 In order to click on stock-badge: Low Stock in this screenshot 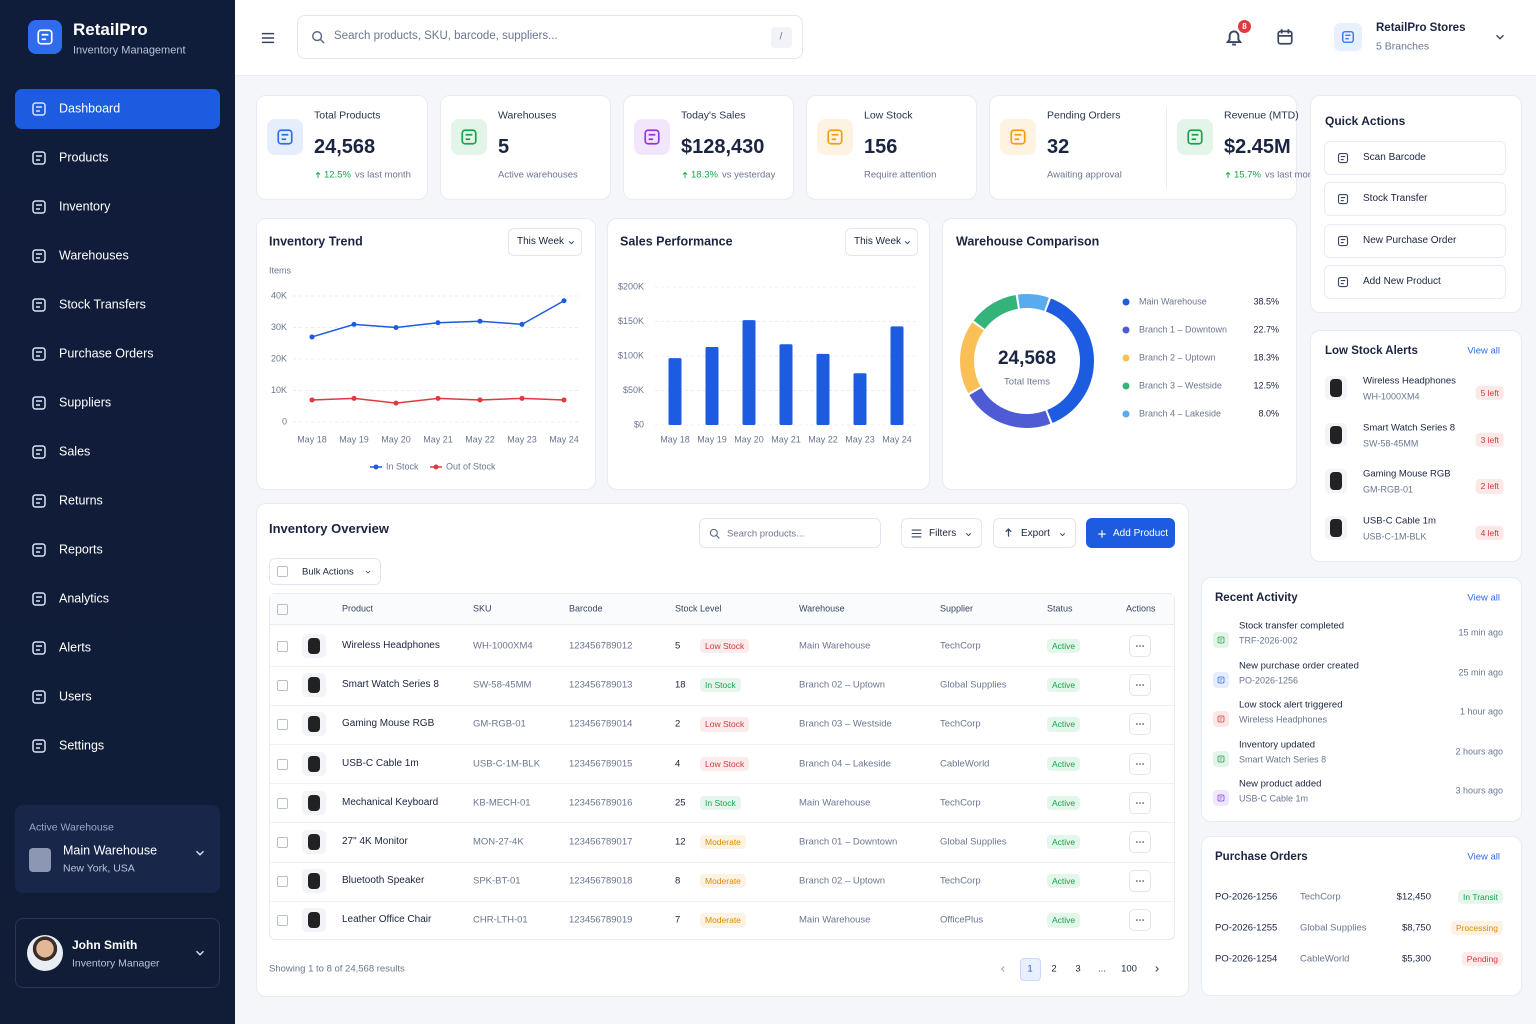, I will do `click(725, 646)`.